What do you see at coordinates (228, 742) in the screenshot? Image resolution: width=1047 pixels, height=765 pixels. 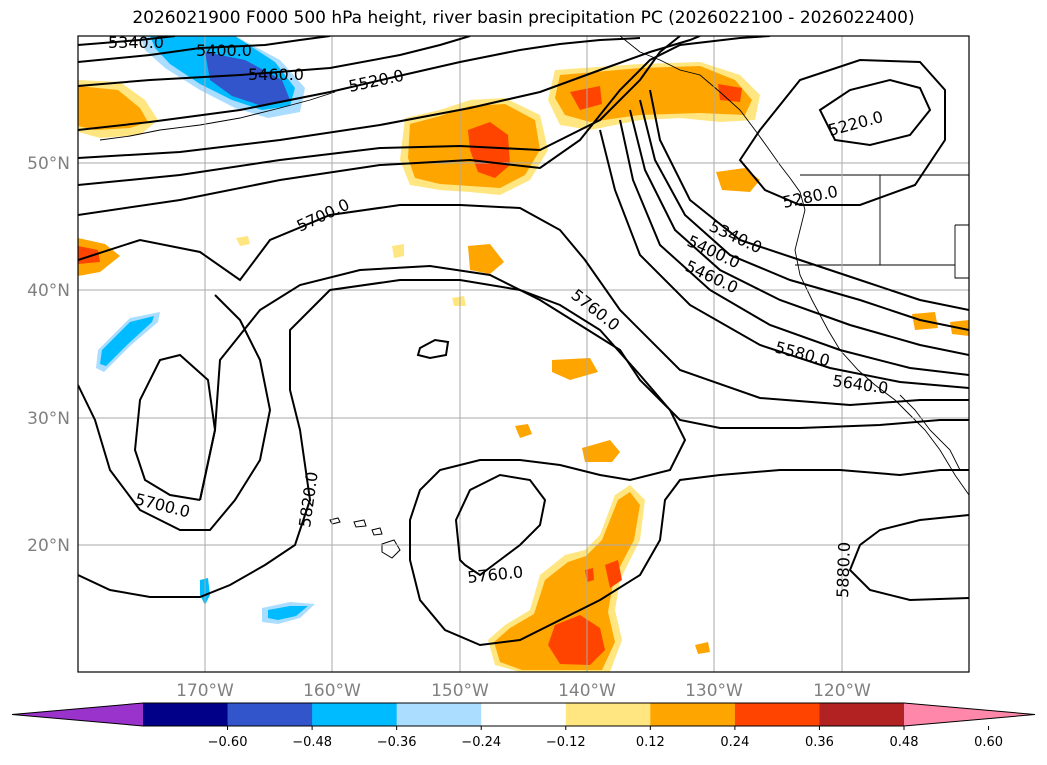 I see `colorbar-tick-label: −0.60` at bounding box center [228, 742].